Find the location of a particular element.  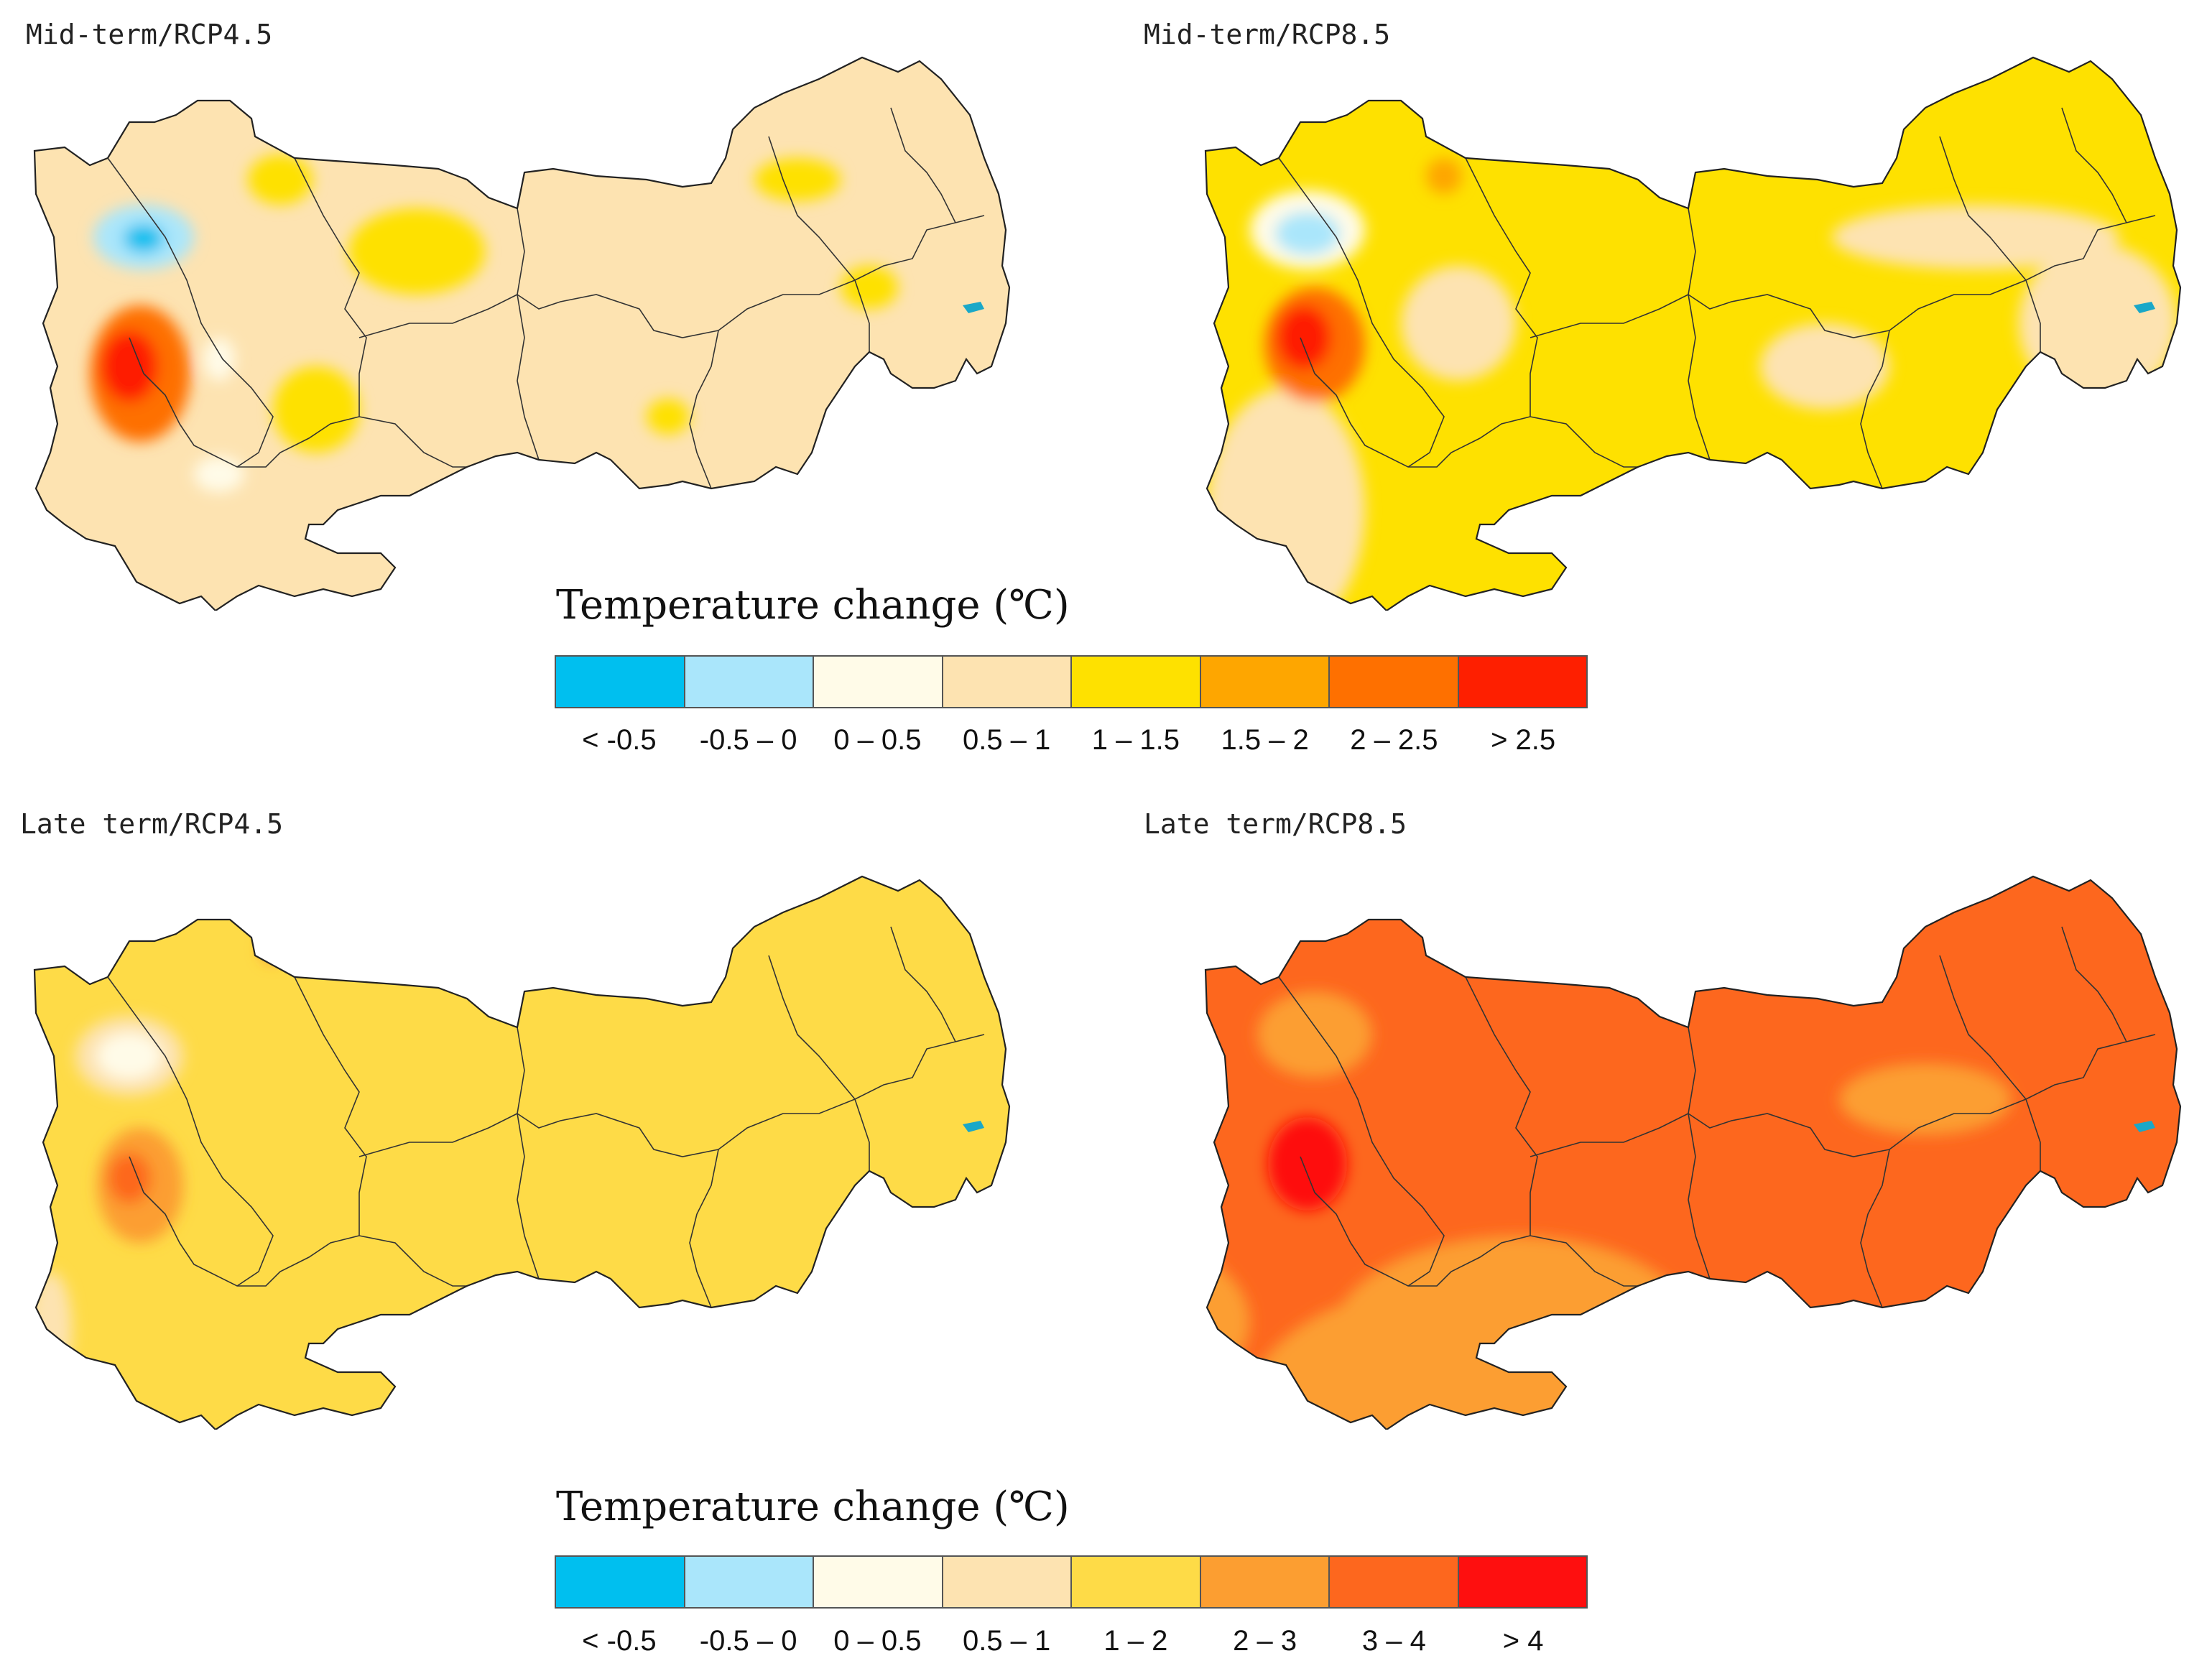

map-late-rcp85 is located at coordinates (1693, 1152).